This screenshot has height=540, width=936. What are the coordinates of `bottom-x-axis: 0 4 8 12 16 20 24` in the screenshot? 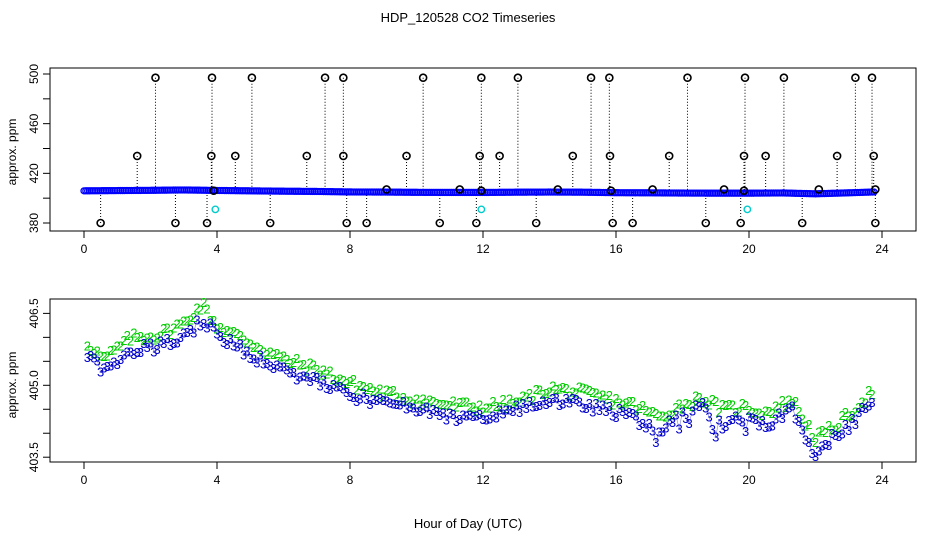 It's located at (485, 474).